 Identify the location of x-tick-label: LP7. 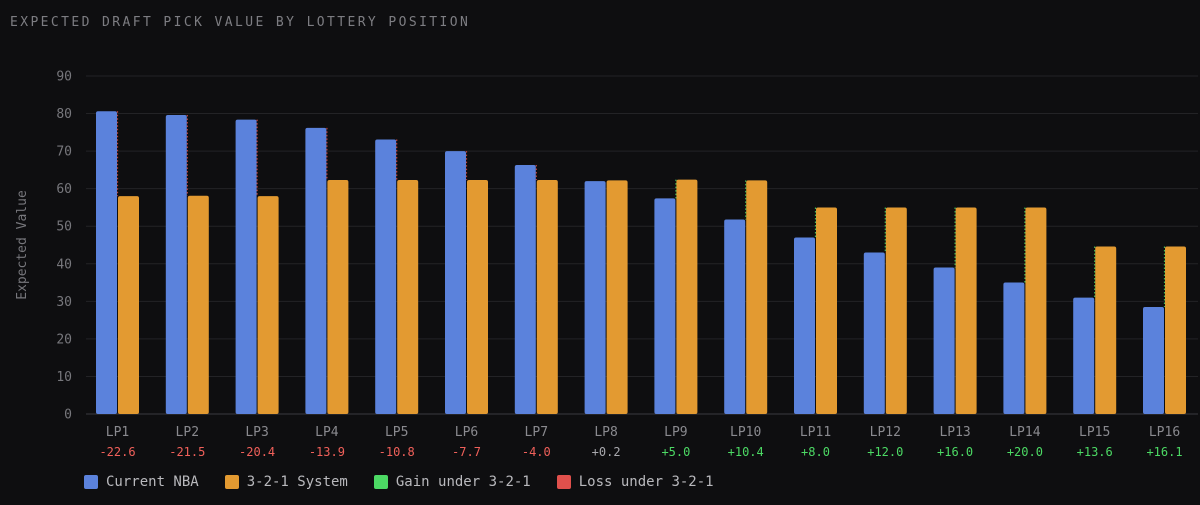
(536, 432).